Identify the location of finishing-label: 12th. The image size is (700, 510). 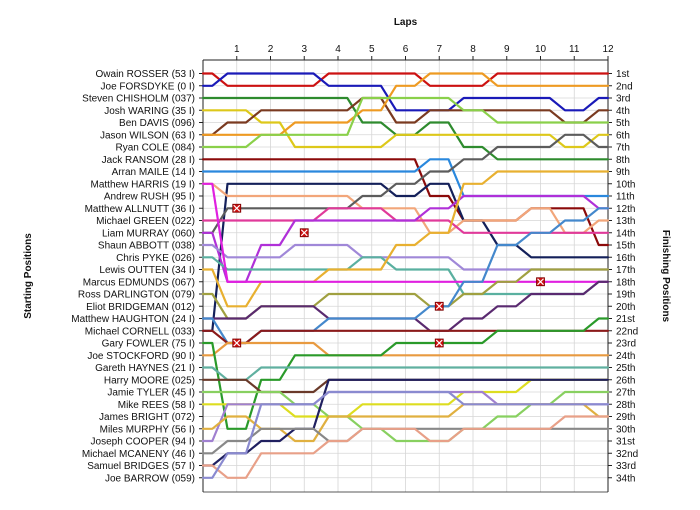
(625, 209).